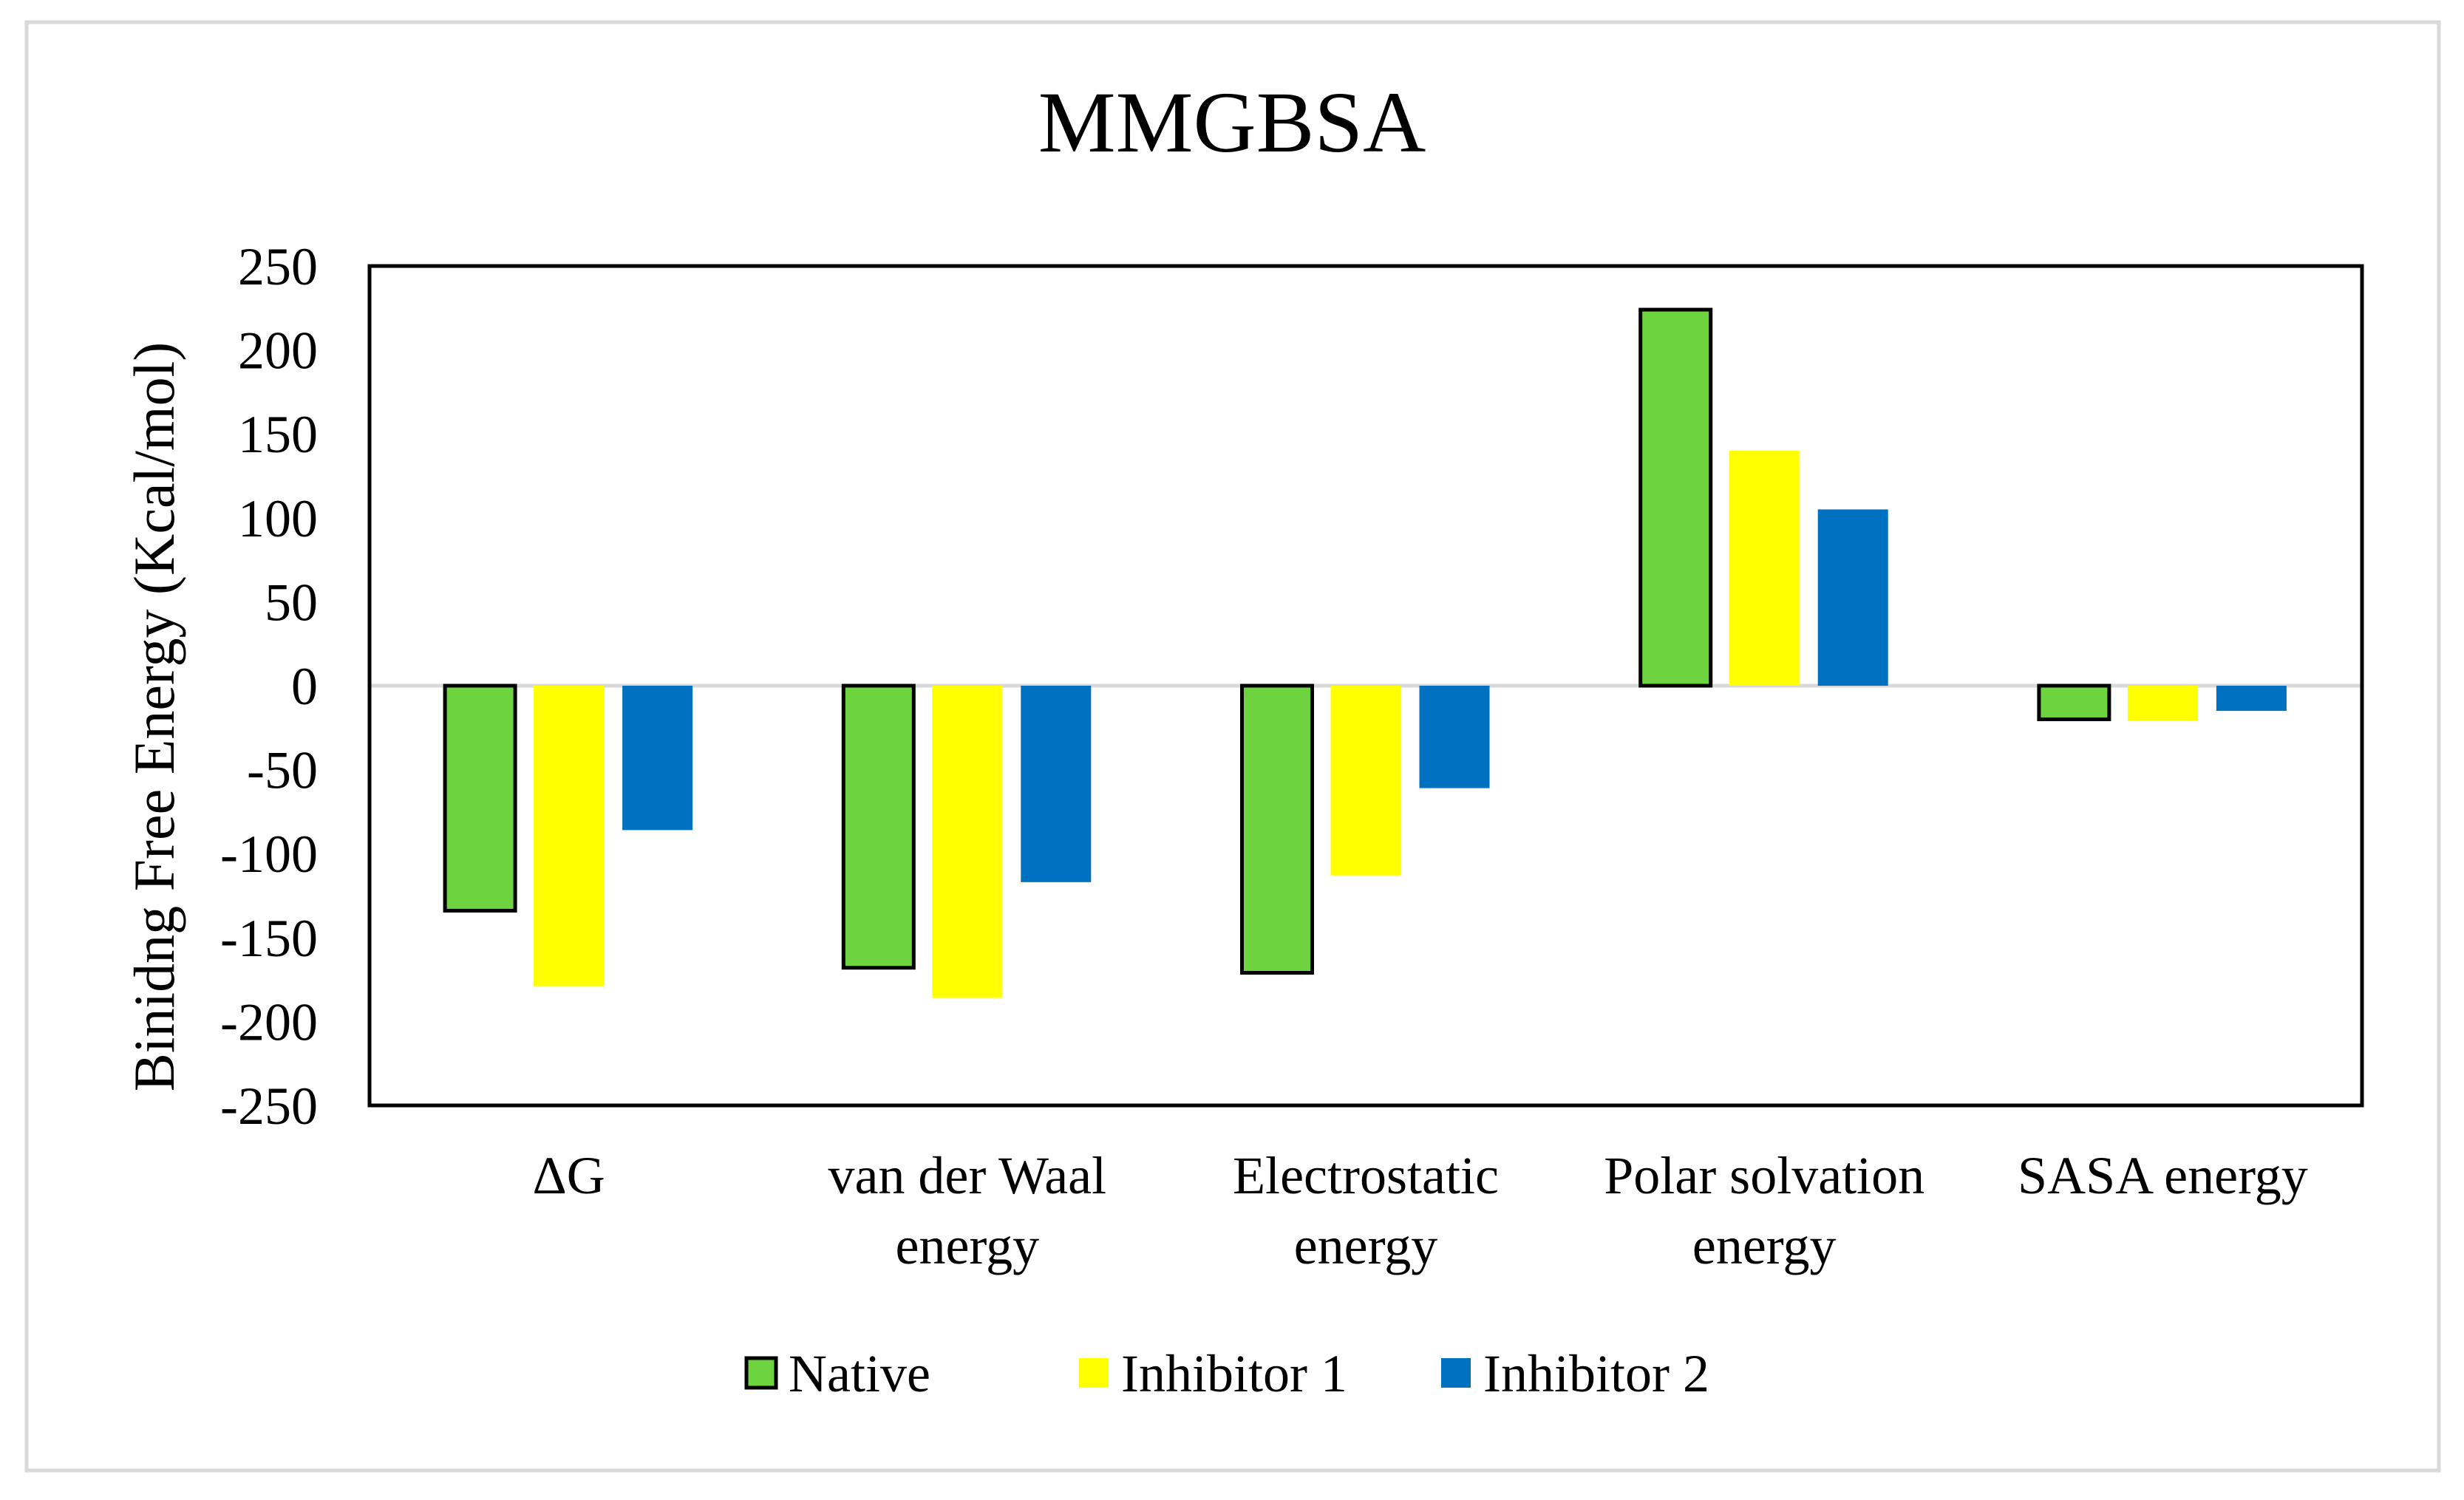 The width and height of the screenshot is (2464, 1500). I want to click on y-axis-label: Binidng Free Energy (Kcal/mol), so click(154, 717).